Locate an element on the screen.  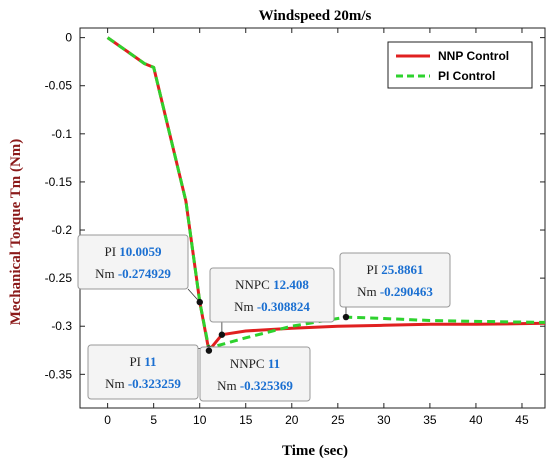
x-tick-label: 0 is located at coordinates (107, 420).